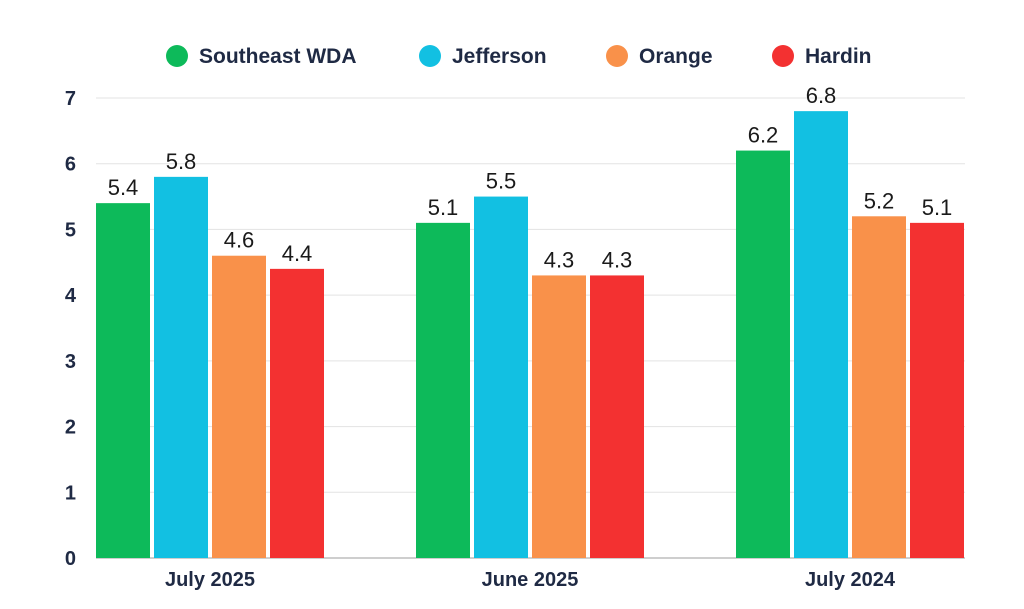 This screenshot has height=609, width=1024. Describe the element at coordinates (181, 367) in the screenshot. I see `bar-jefferson-july-2025` at that location.